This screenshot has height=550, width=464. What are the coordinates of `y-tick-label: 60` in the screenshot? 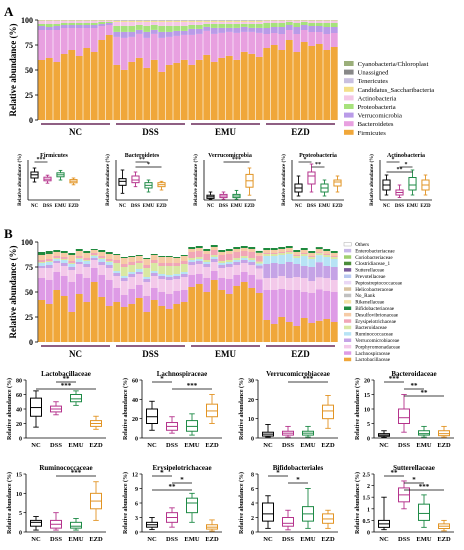 It's located at (19, 396).